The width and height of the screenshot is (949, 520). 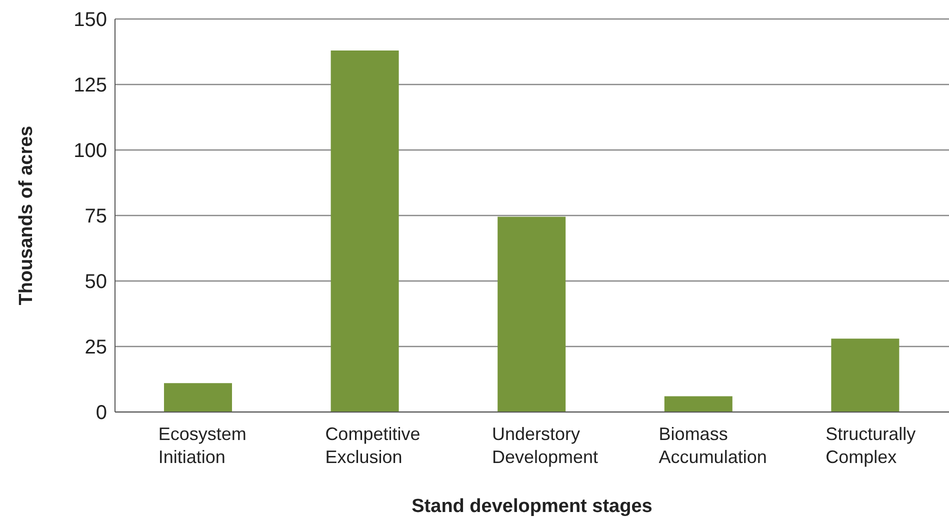 I want to click on y-tick-label: 50, so click(x=95, y=282).